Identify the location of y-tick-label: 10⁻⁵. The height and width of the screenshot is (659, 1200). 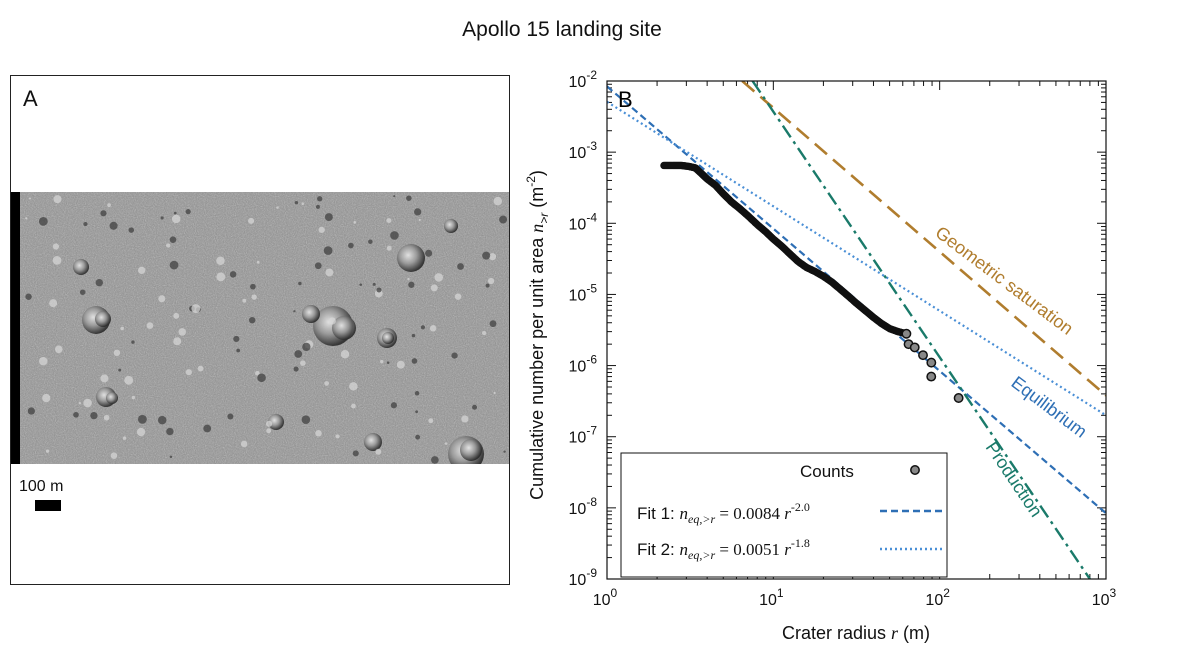
(583, 292).